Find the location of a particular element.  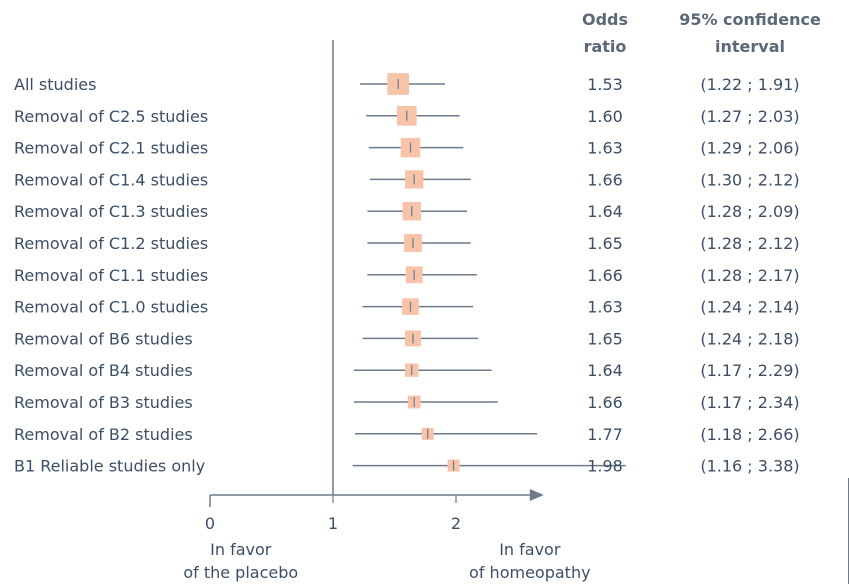

row-label: Removal of C1.3 studies is located at coordinates (111, 211).